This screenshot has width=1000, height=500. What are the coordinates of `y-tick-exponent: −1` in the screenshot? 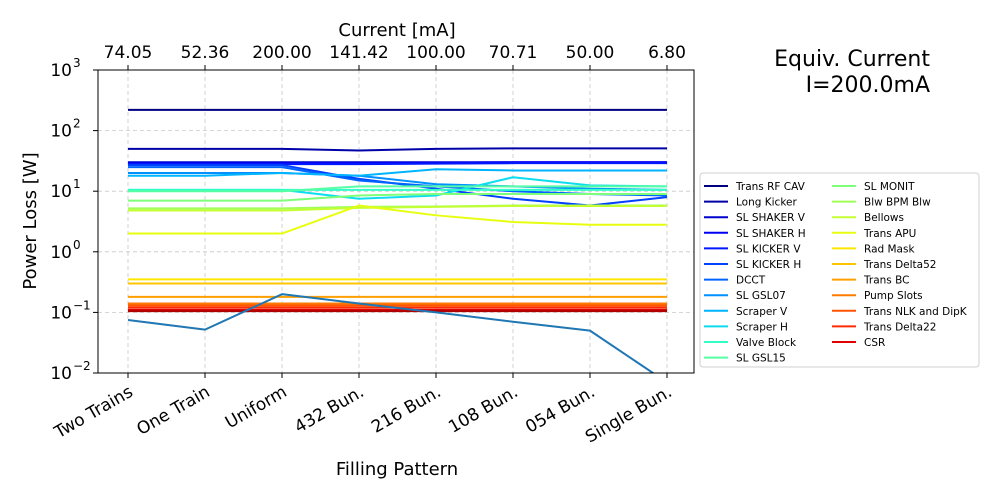 It's located at (82, 305).